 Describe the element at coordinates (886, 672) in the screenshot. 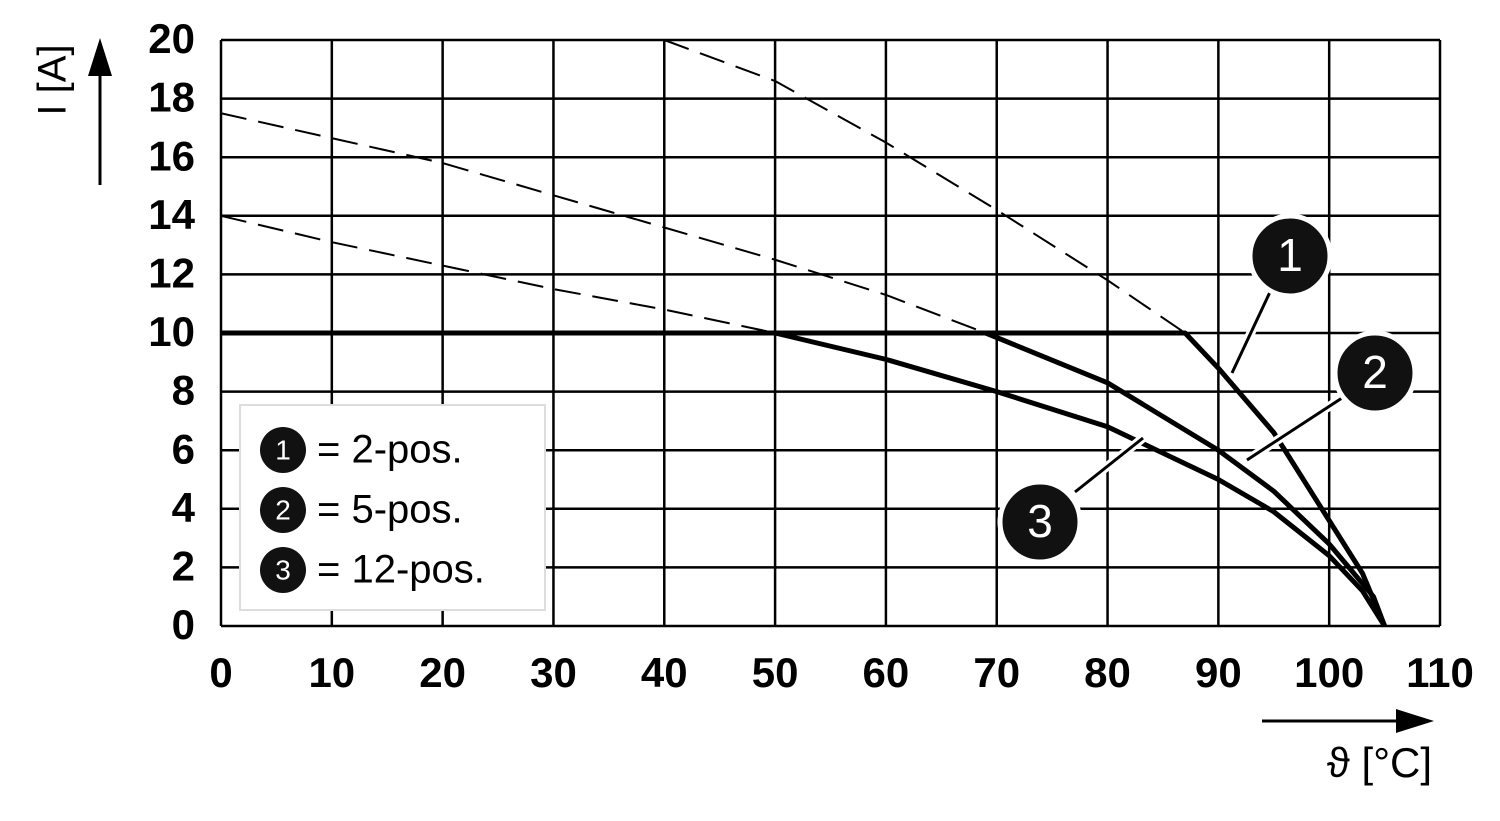

I see `x-tick-label: 60` at that location.